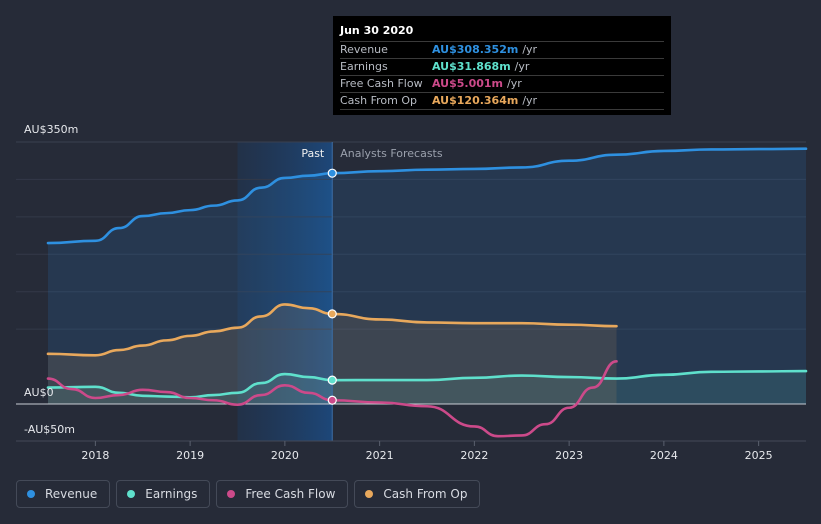 This screenshot has width=821, height=524. I want to click on tooltip-row-cash-from-op: Cash From Op AU$120.364m /yr, so click(502, 101).